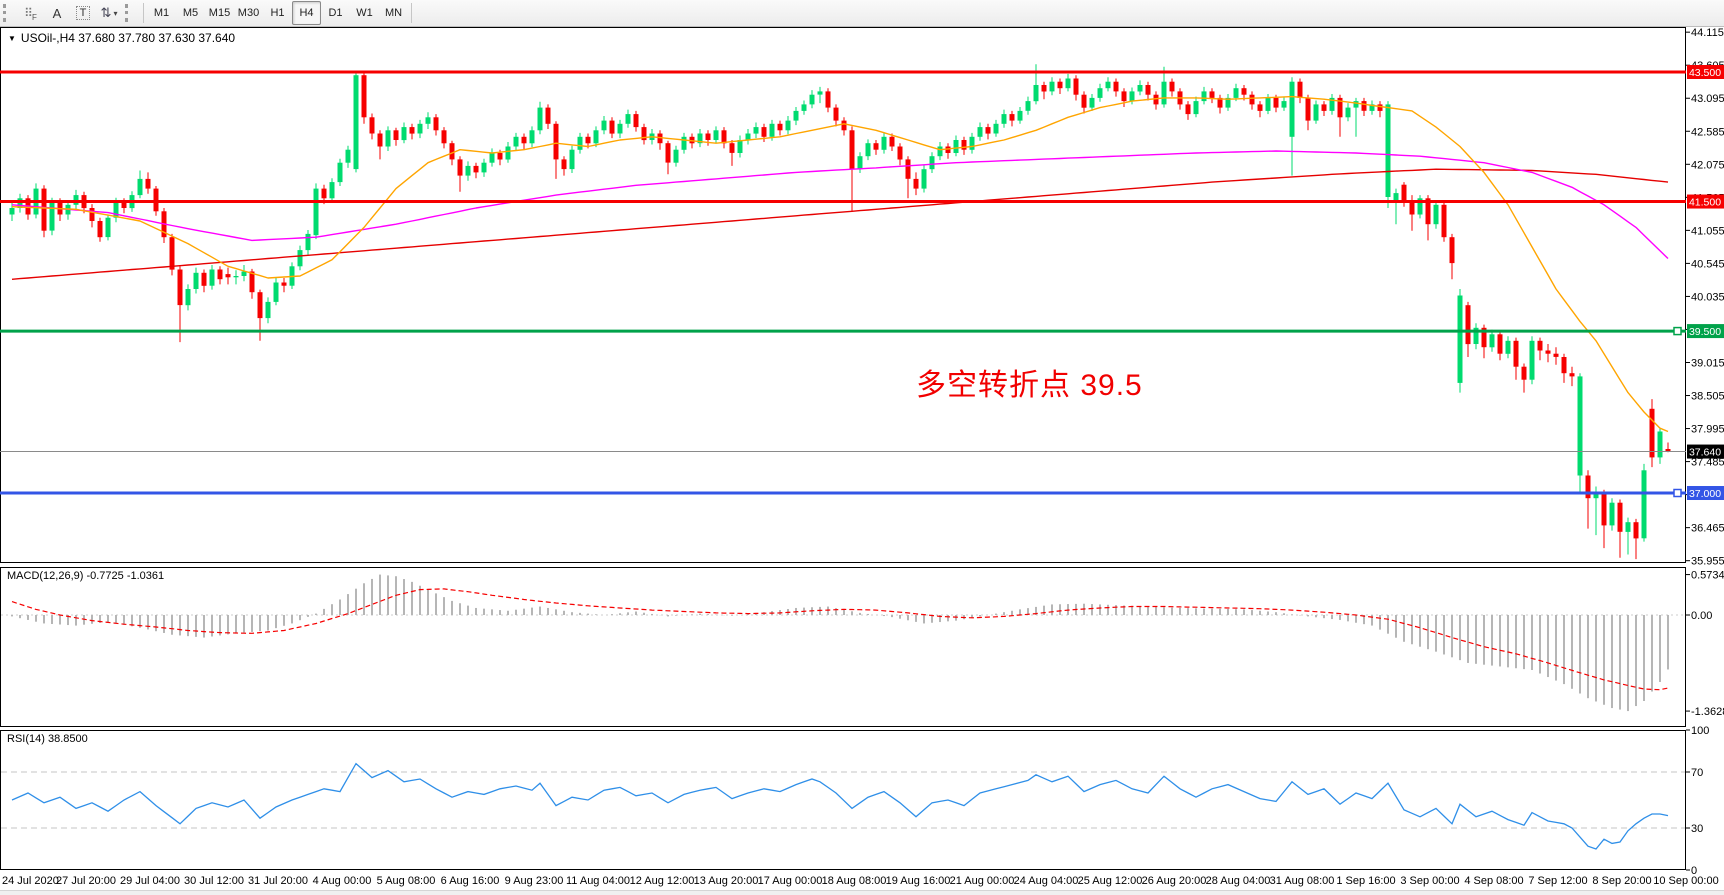  I want to click on svg-text: 18 Aug 08:00, so click(854, 881).